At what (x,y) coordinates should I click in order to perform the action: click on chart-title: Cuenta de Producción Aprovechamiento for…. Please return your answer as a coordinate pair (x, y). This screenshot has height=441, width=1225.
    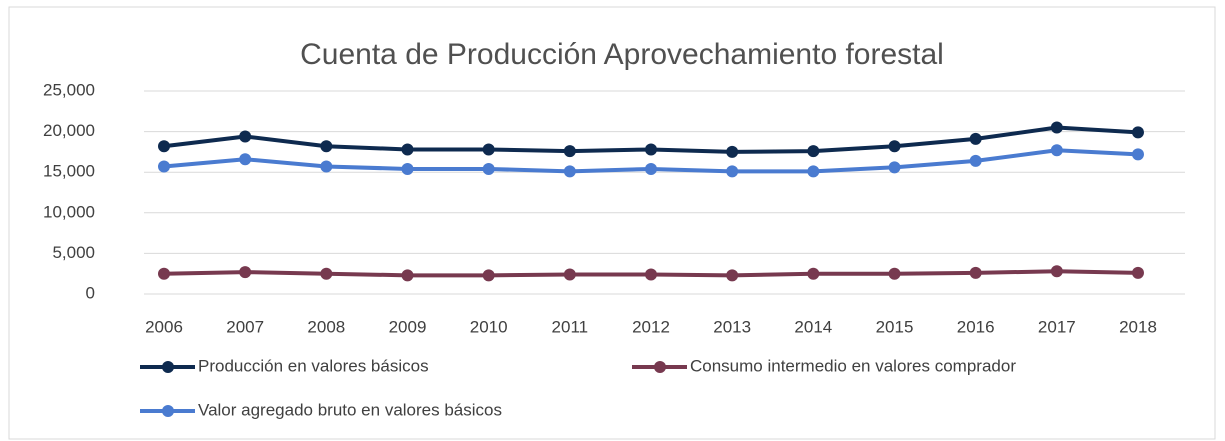
    Looking at the image, I should click on (622, 54).